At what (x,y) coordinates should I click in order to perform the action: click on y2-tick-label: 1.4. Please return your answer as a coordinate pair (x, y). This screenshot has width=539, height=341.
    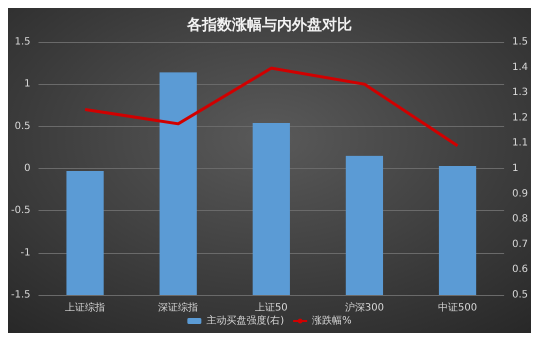
    Looking at the image, I should click on (520, 67).